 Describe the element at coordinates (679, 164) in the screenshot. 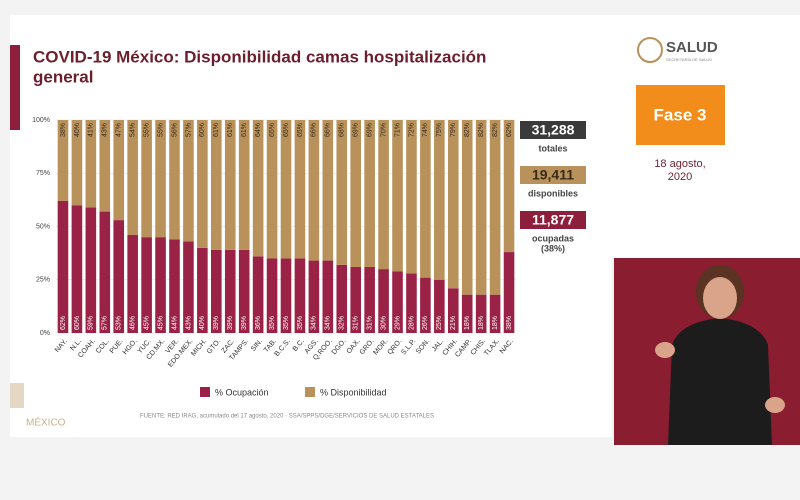

I see `date: 18 agosto,` at that location.